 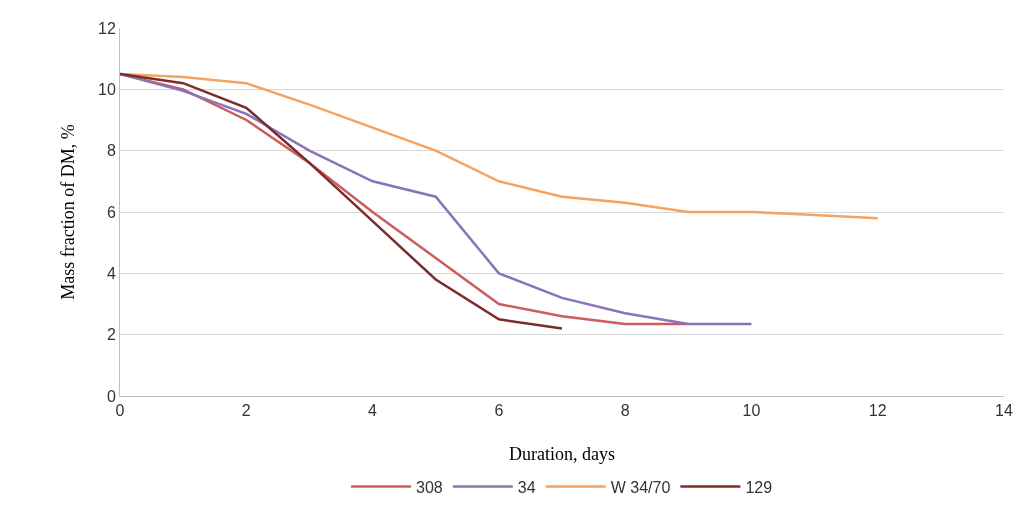 I want to click on x-tick-label: 4, so click(x=373, y=411).